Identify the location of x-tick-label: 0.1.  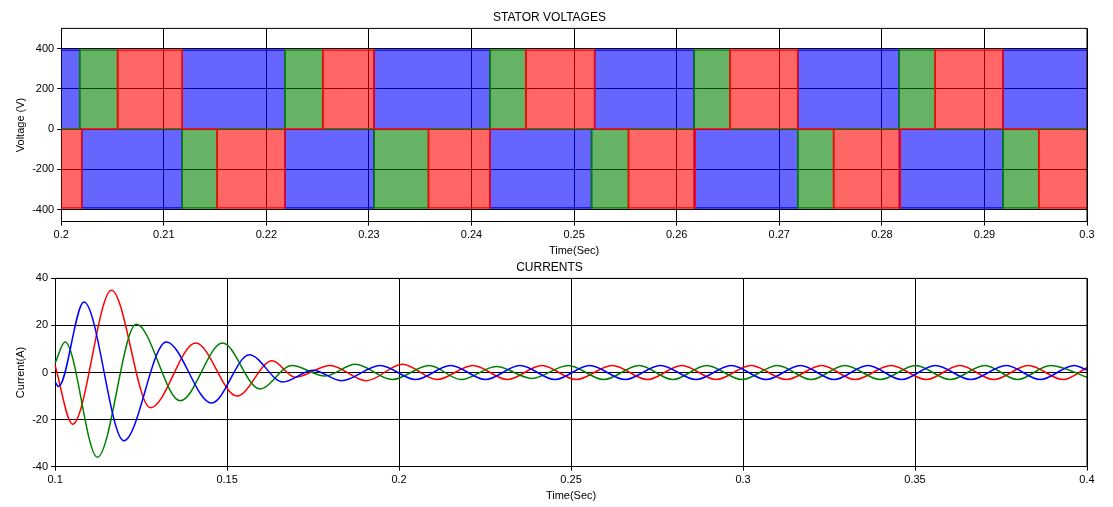
(55, 479).